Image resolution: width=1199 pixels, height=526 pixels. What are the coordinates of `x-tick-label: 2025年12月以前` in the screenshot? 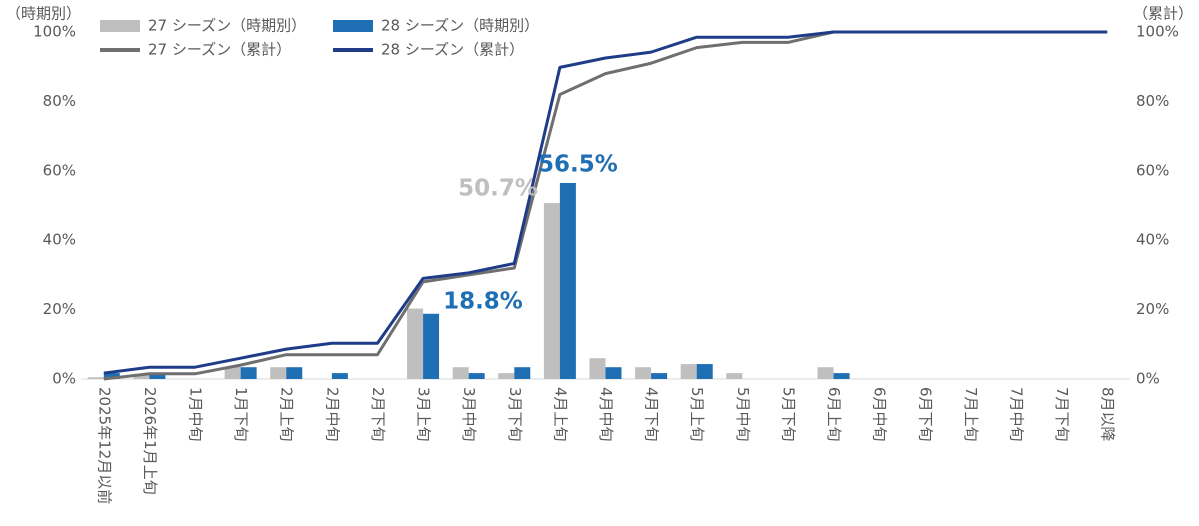 It's located at (104, 445).